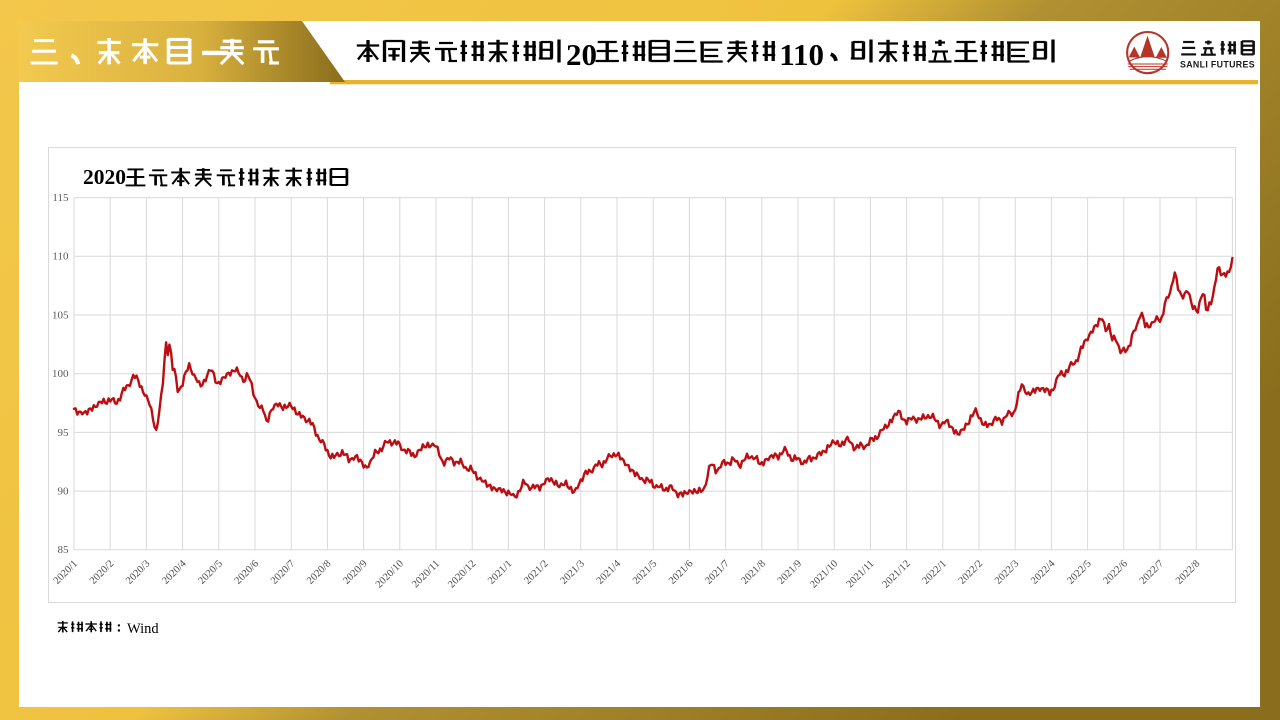 This screenshot has width=1280, height=720. Describe the element at coordinates (104, 177) in the screenshot. I see `svg-text: 2020` at that location.